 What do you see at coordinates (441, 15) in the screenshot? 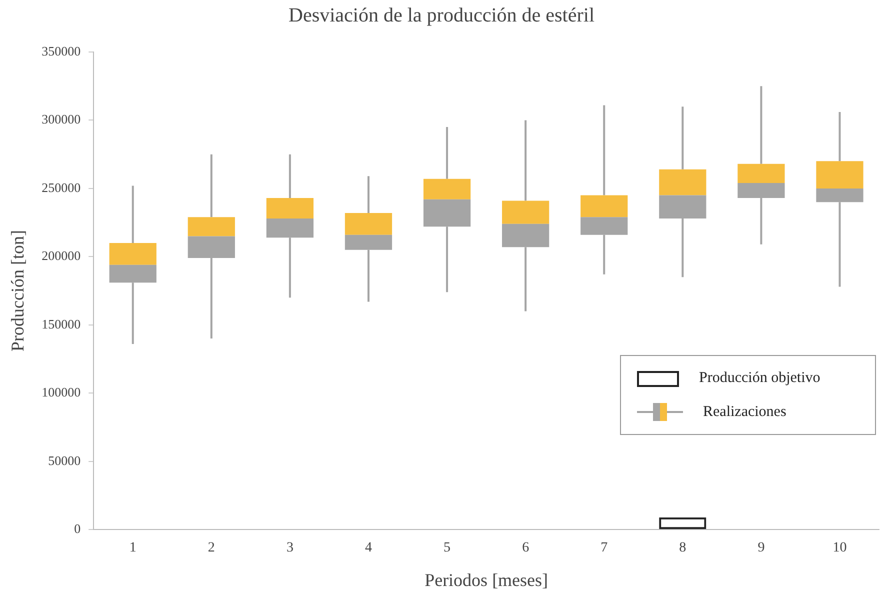
I see `chart-title: Desviación de la producción de estéril` at bounding box center [441, 15].